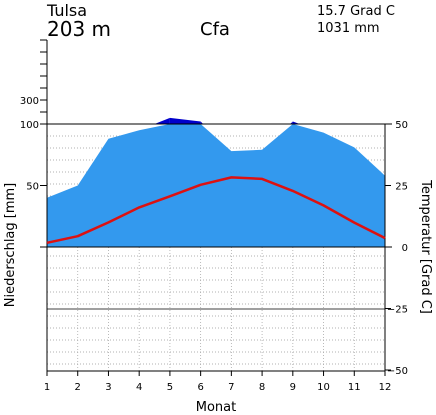 The height and width of the screenshot is (415, 436). I want to click on x-tick-label: 10, so click(323, 387).